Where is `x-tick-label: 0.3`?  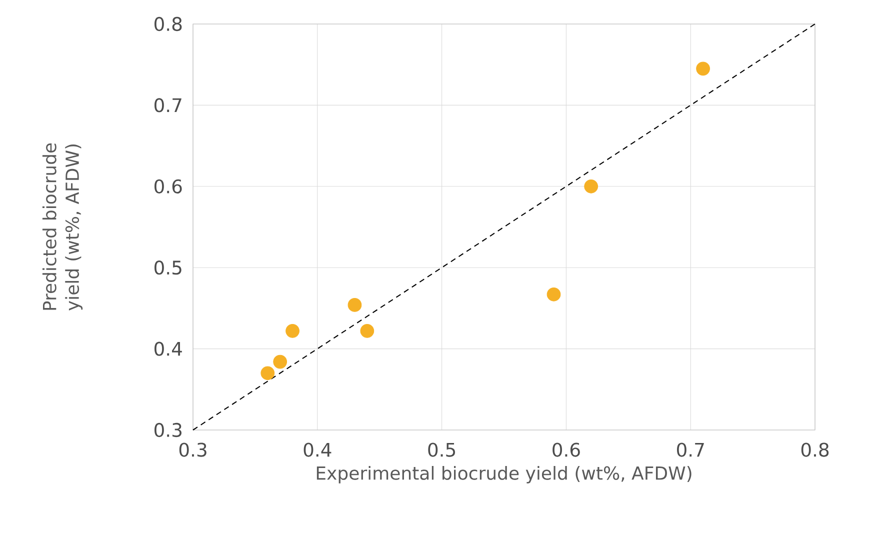
x-tick-label: 0.3 is located at coordinates (192, 449).